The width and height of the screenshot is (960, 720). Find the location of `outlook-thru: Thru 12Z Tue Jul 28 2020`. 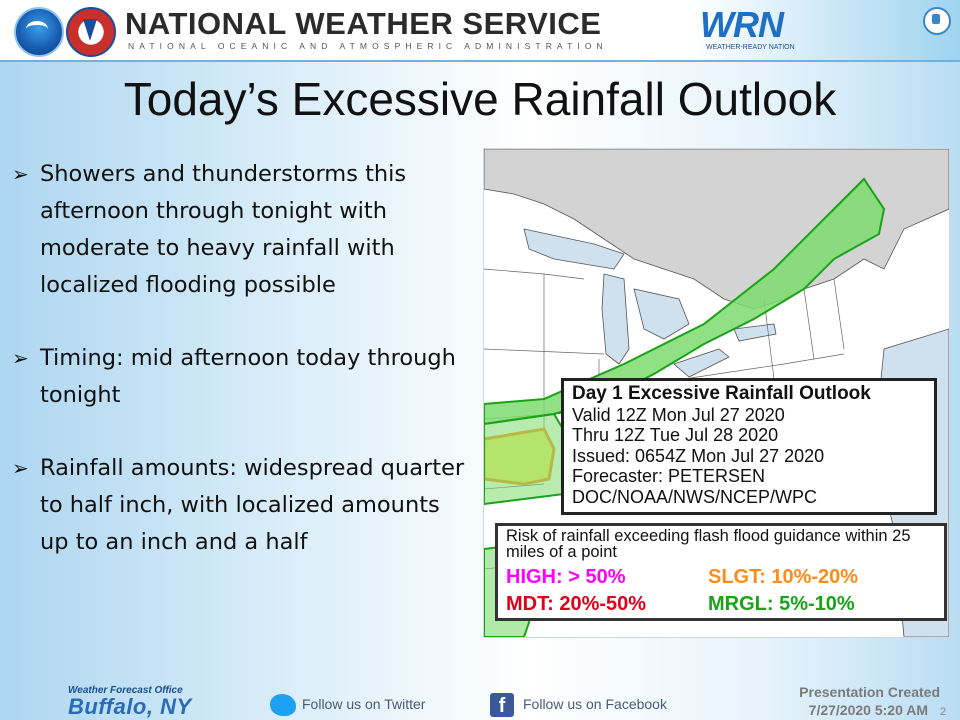

outlook-thru: Thru 12Z Tue Jul 28 2020 is located at coordinates (675, 435).